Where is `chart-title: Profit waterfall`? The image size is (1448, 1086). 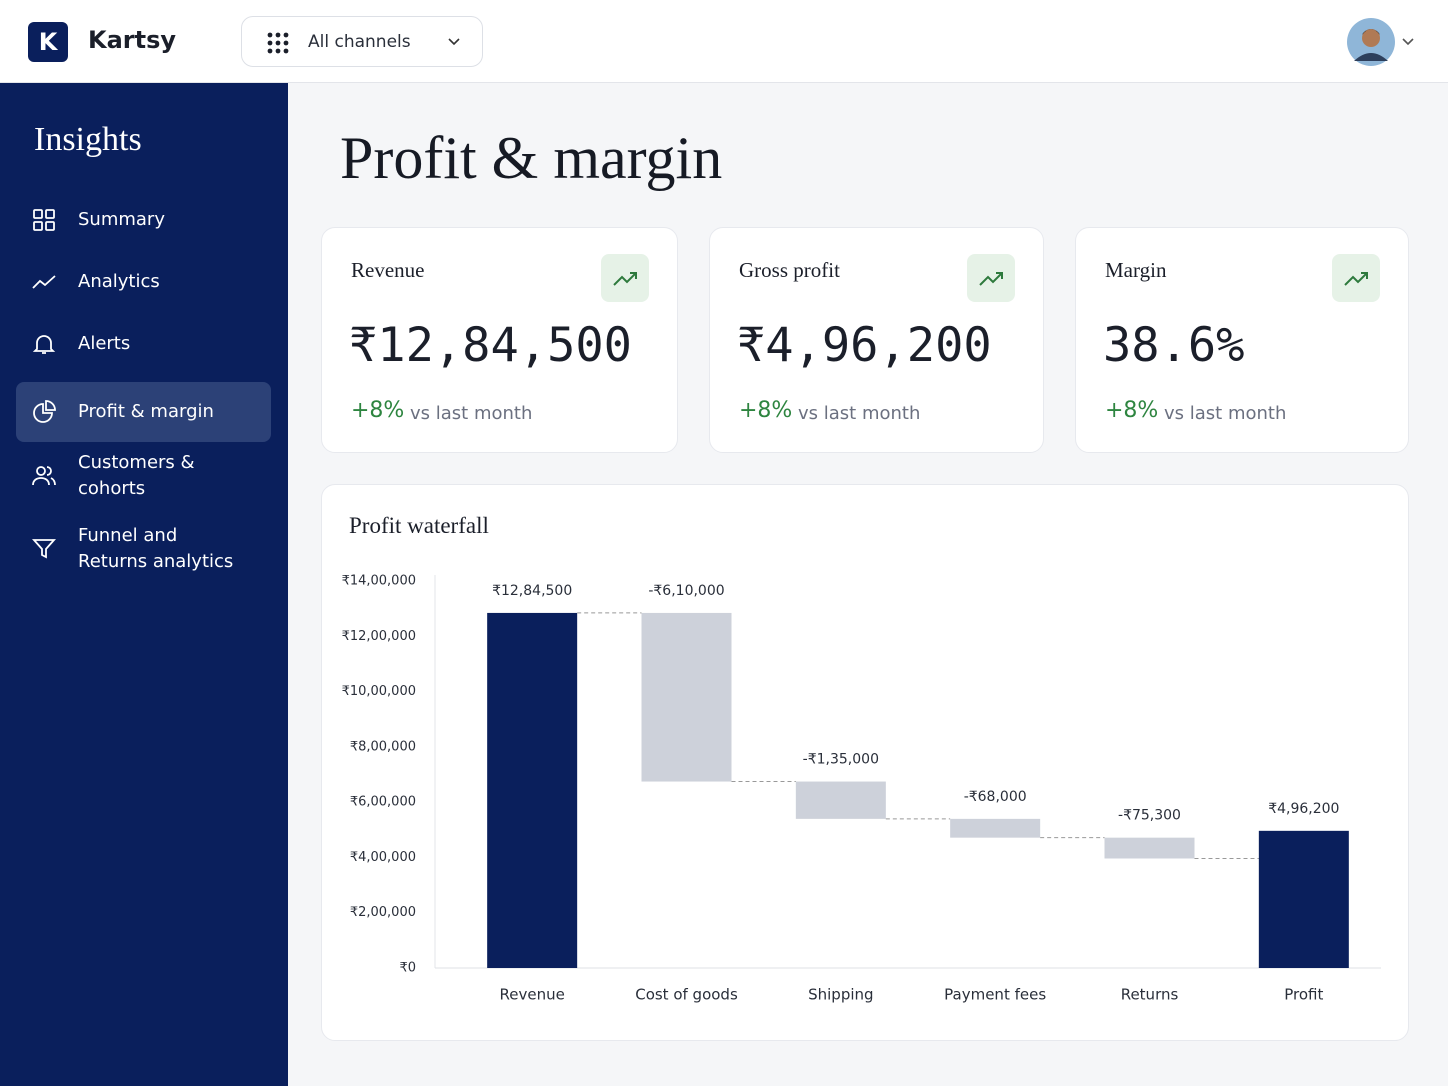
chart-title: Profit waterfall is located at coordinates (419, 525).